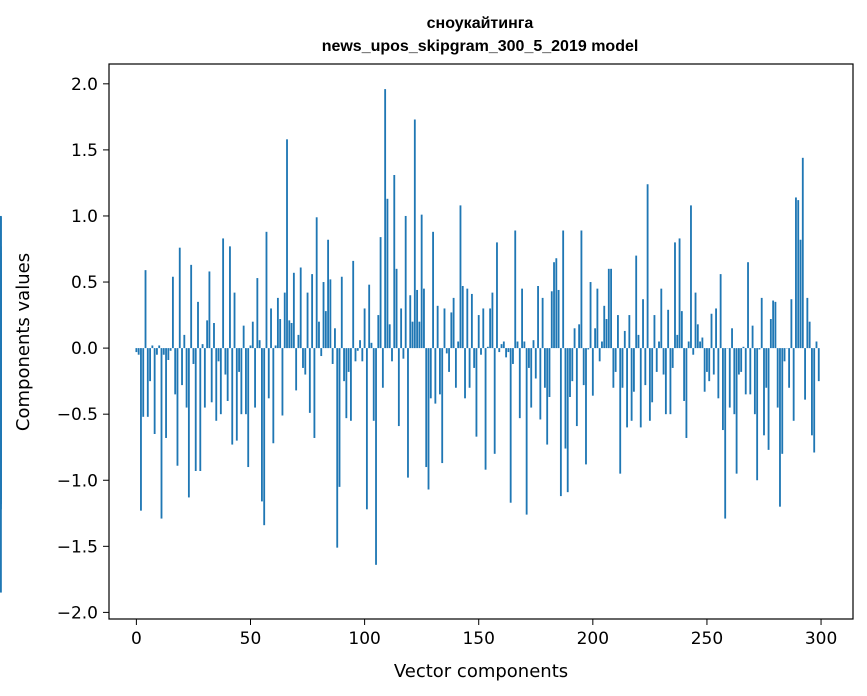 The height and width of the screenshot is (696, 867). I want to click on x-tick-label: 100, so click(364, 639).